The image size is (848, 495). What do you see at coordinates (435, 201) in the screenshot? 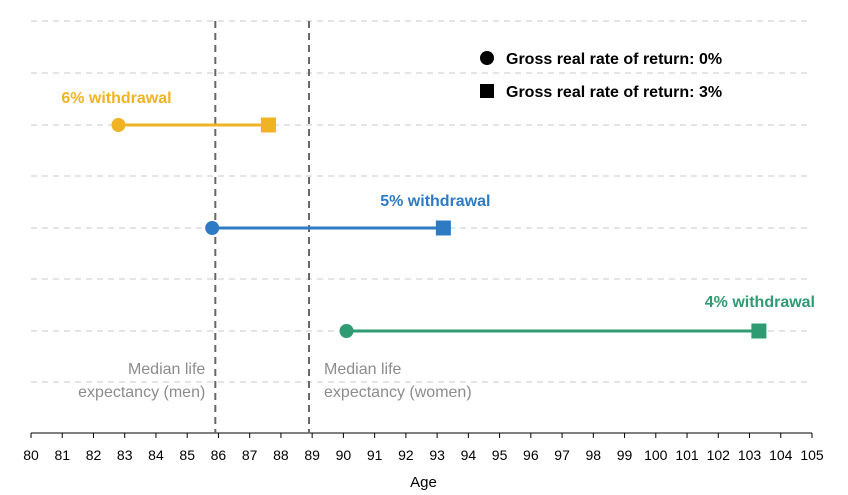
I see `series-label: 5% withdrawal` at bounding box center [435, 201].